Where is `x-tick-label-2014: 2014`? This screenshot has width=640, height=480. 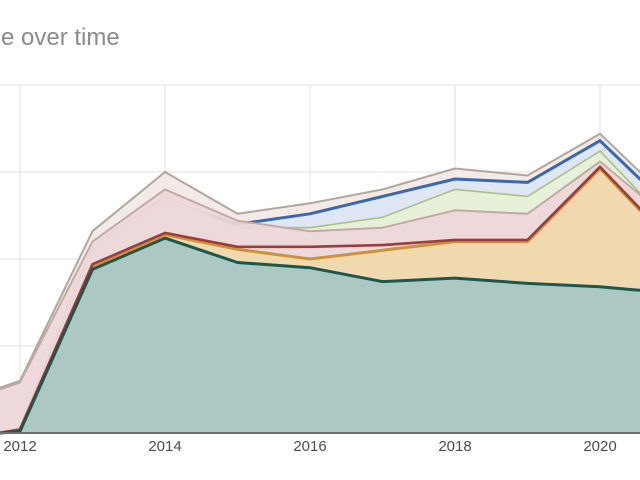 x-tick-label-2014: 2014 is located at coordinates (164, 446).